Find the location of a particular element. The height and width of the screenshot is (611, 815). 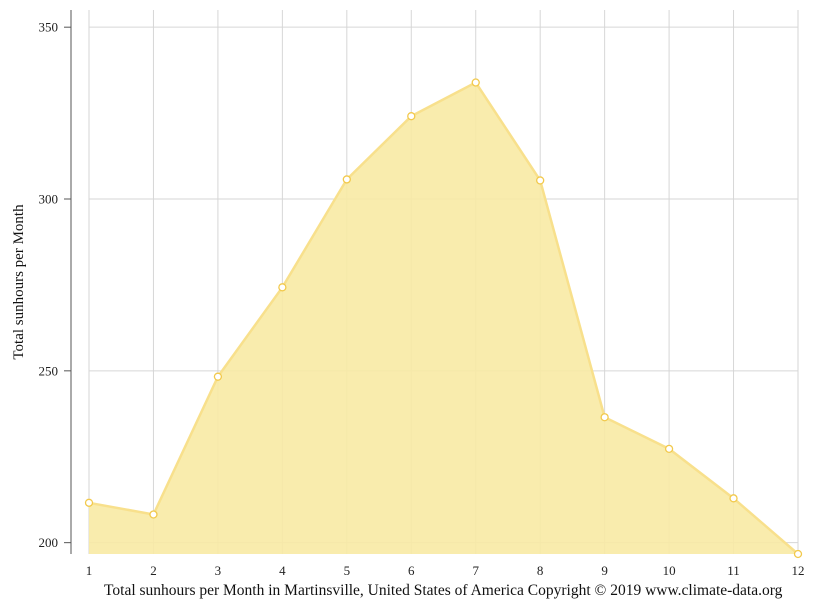

x-tick-label: 9 is located at coordinates (604, 570).